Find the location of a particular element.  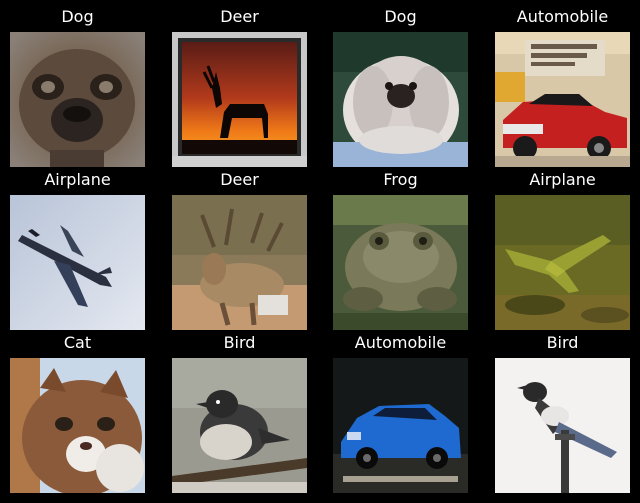

cat-photo is located at coordinates (77, 425).